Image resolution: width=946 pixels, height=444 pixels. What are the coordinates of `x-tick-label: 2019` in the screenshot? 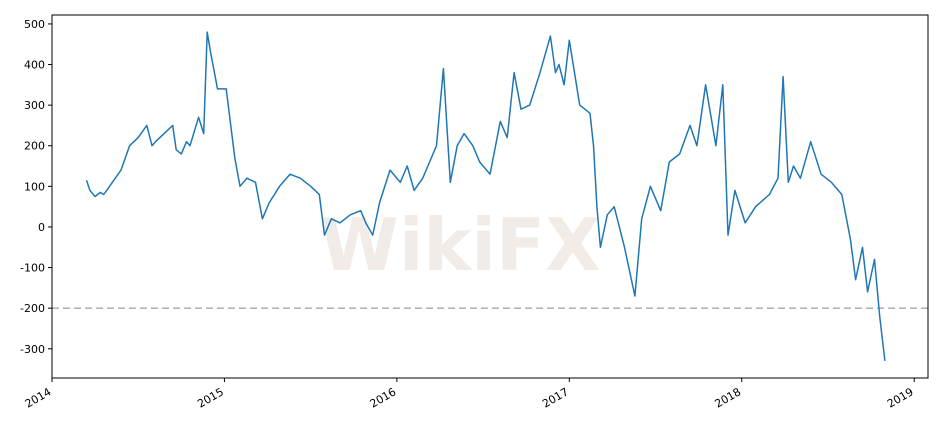 It's located at (900, 397).